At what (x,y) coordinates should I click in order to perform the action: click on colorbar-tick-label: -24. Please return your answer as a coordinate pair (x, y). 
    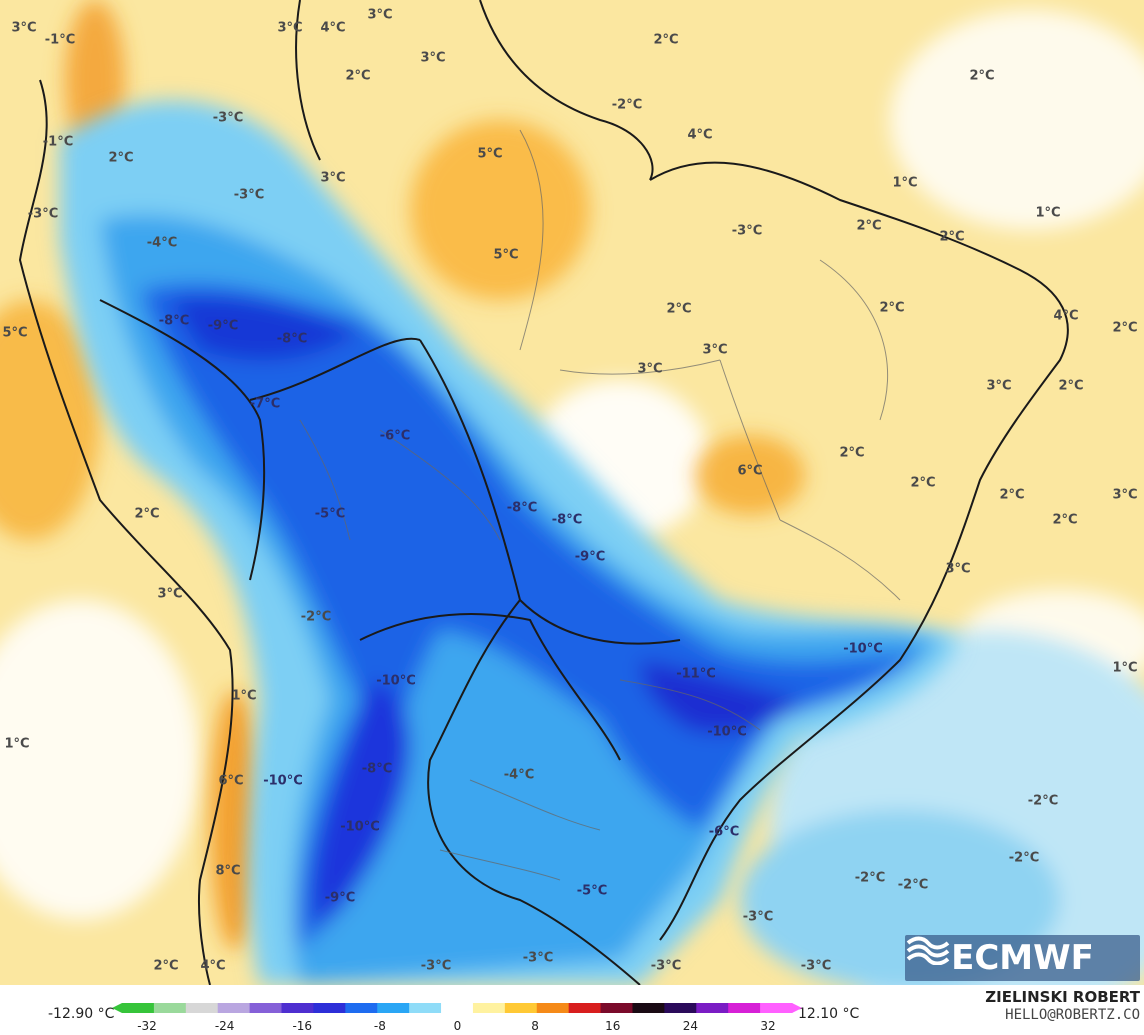
    Looking at the image, I should click on (224, 1026).